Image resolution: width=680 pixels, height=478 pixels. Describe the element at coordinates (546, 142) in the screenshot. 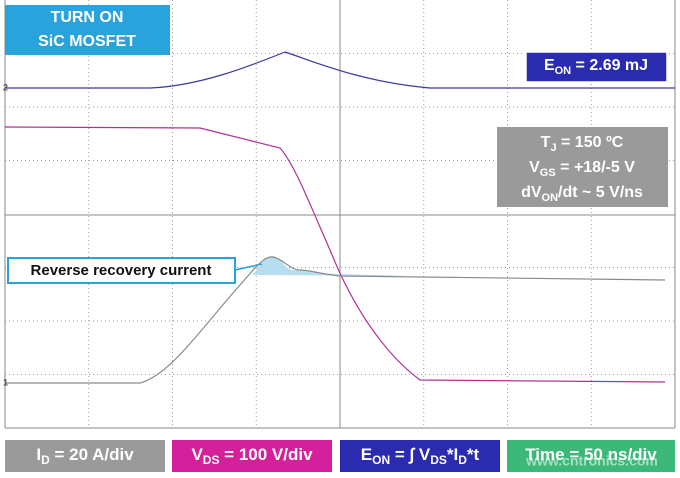

I see `text-part: T` at that location.